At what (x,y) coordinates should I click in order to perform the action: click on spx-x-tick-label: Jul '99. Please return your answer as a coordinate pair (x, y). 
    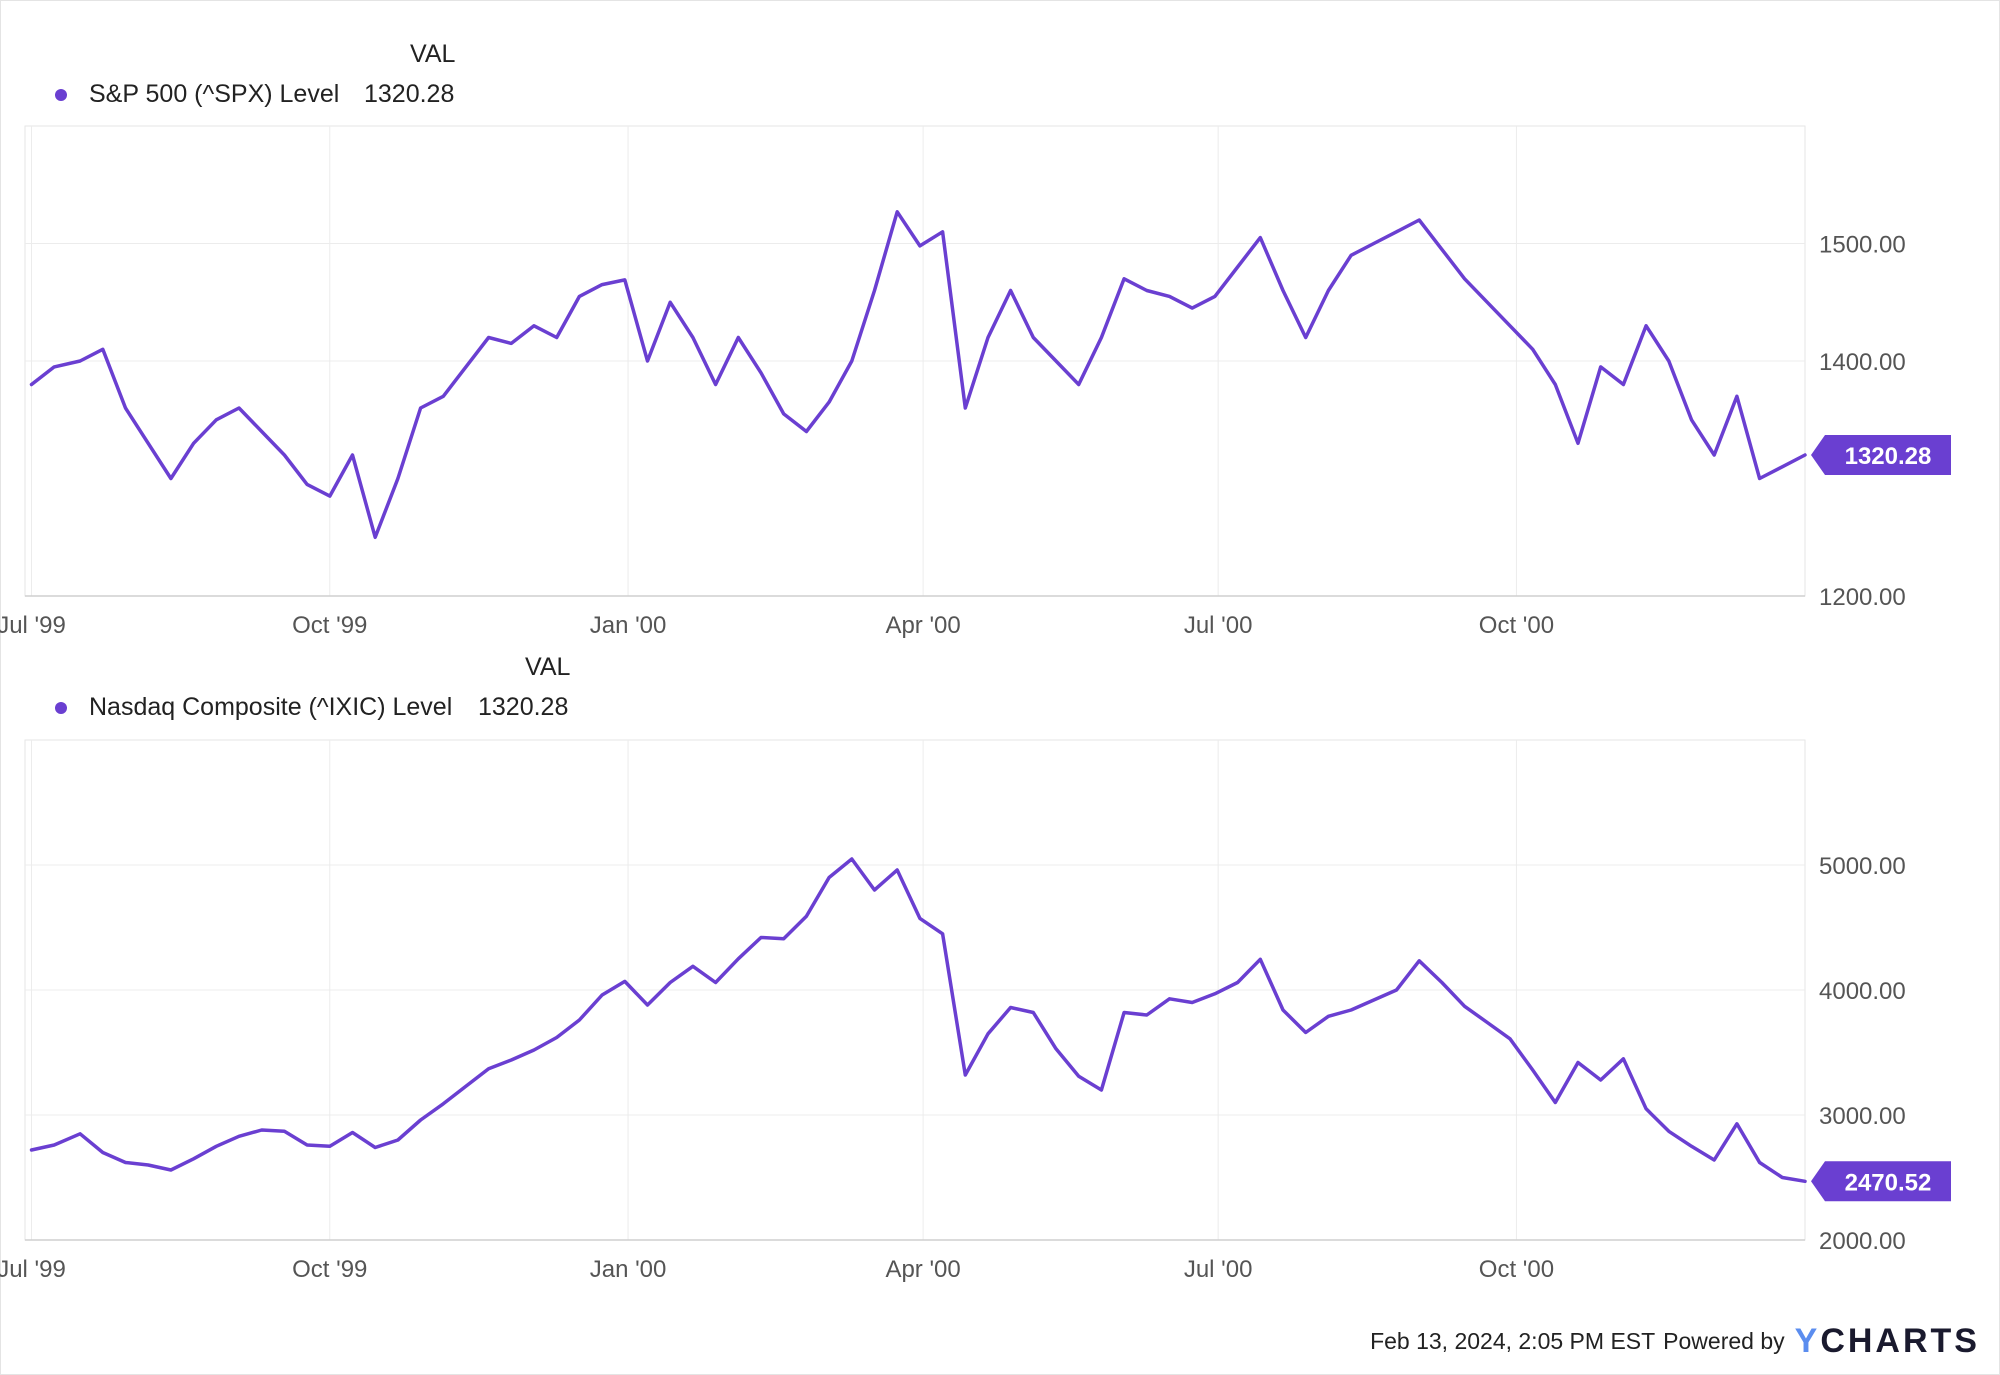
    Looking at the image, I should click on (33, 625).